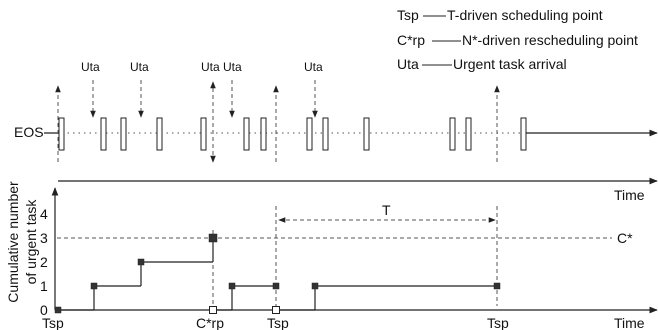  Describe the element at coordinates (629, 322) in the screenshot. I see `lower-time-label: Time` at that location.